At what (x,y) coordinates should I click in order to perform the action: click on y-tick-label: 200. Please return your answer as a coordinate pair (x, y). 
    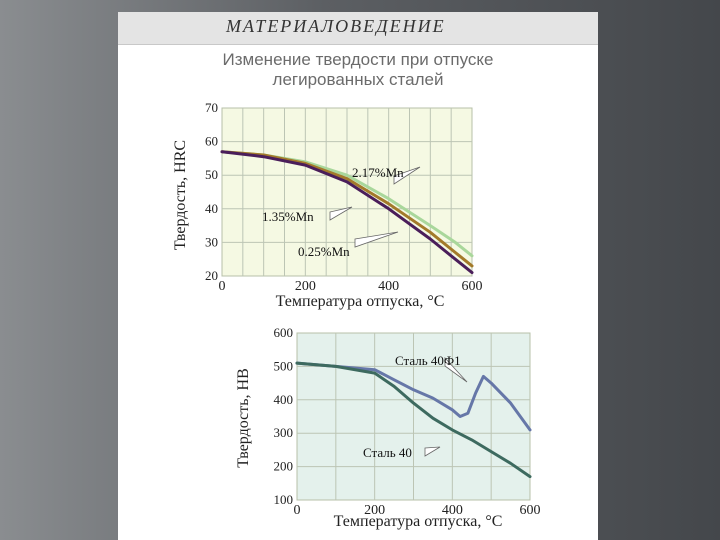
    Looking at the image, I should click on (284, 466).